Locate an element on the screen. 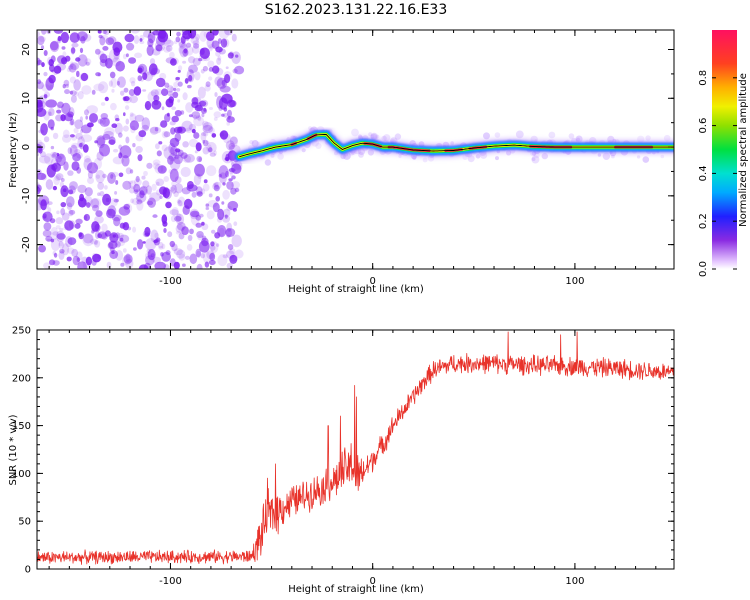 The height and width of the screenshot is (600, 750). colorbar-tick-label: 0.6 is located at coordinates (703, 126).